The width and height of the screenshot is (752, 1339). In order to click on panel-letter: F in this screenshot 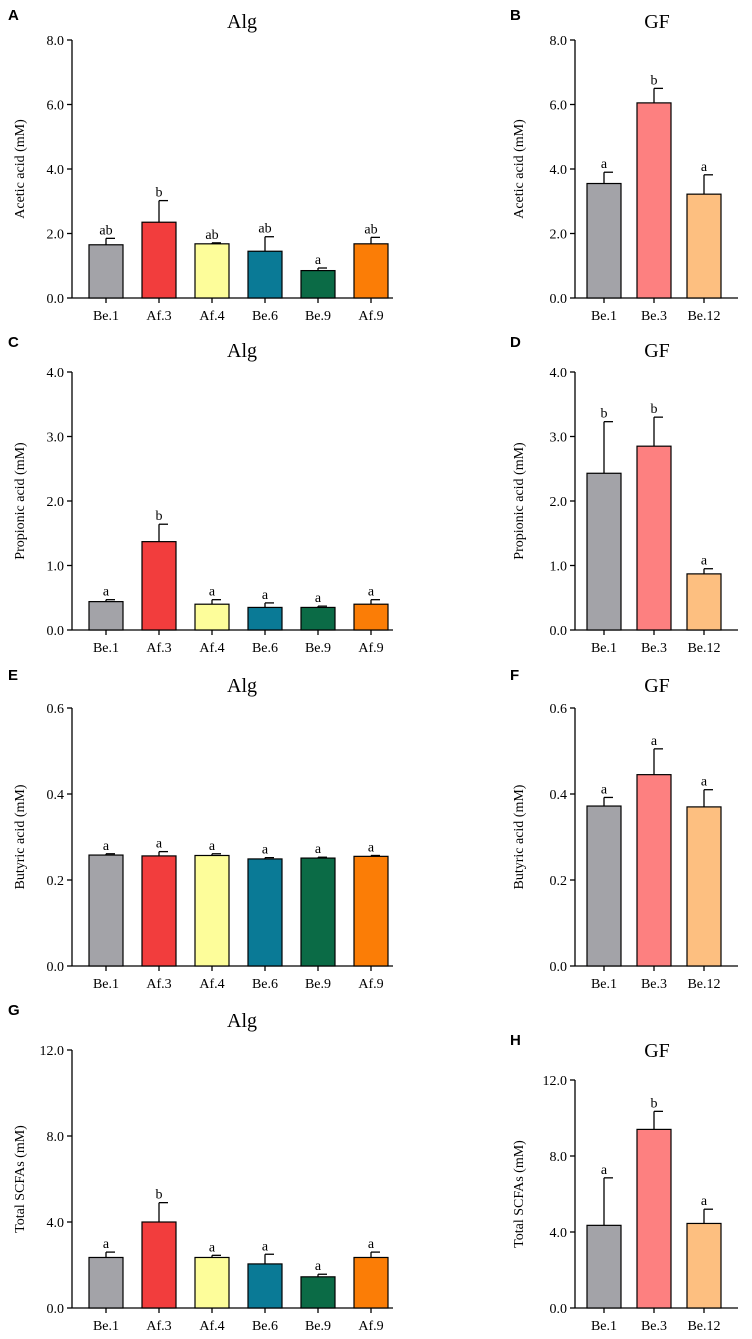, I will do `click(514, 675)`.